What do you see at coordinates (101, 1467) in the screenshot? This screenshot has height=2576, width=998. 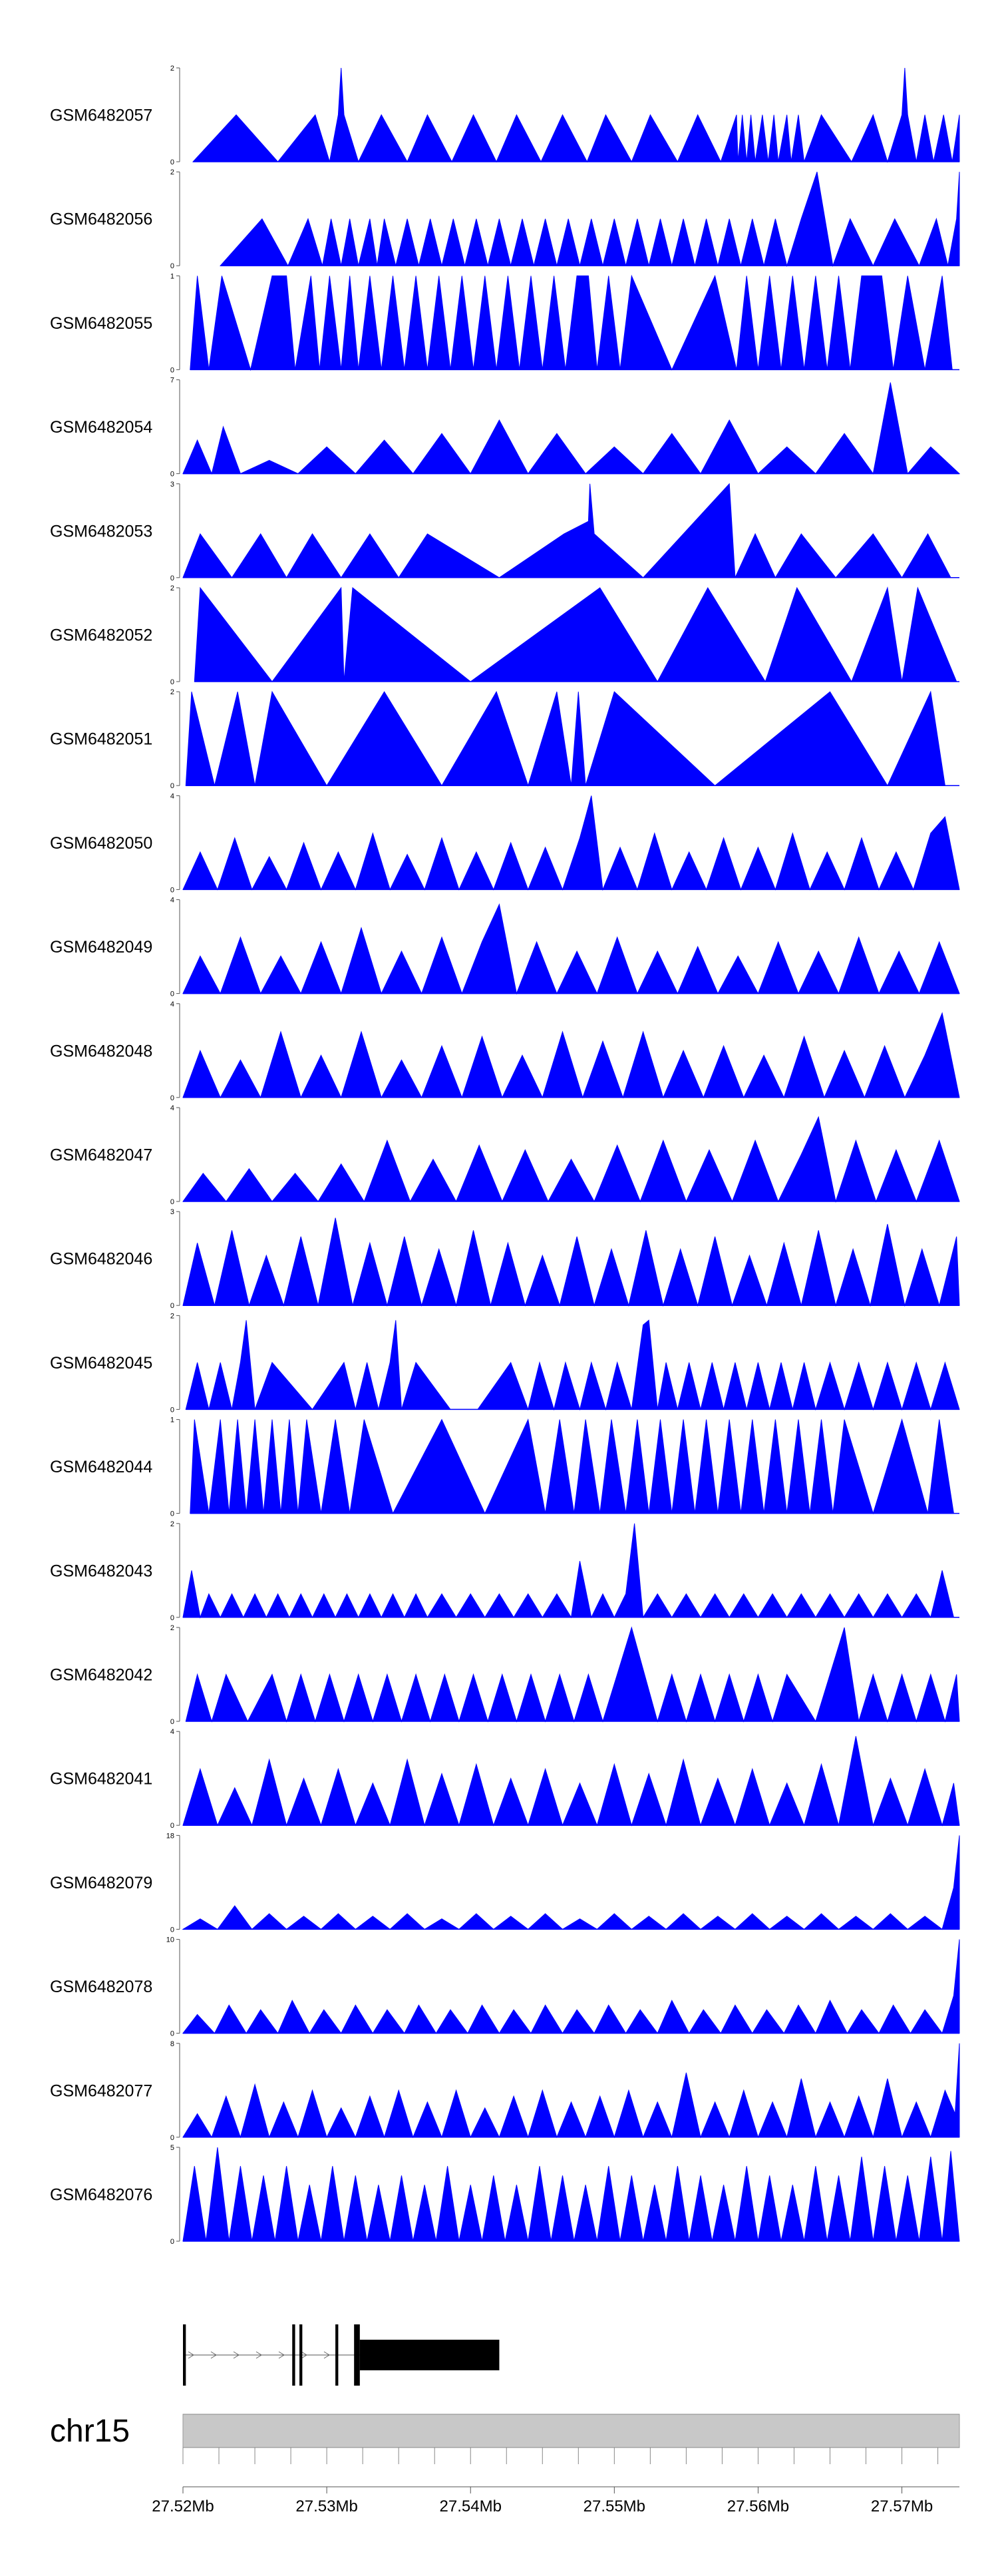 I see `track-label: GSM6482044` at bounding box center [101, 1467].